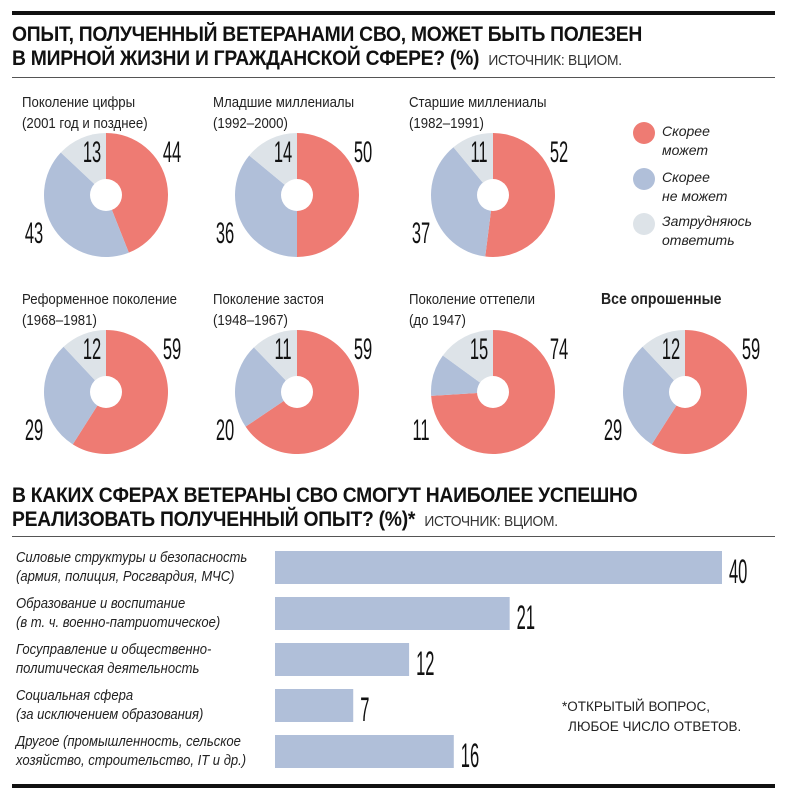 The width and height of the screenshot is (785, 800). I want to click on bar-value-label: 7, so click(364, 709).